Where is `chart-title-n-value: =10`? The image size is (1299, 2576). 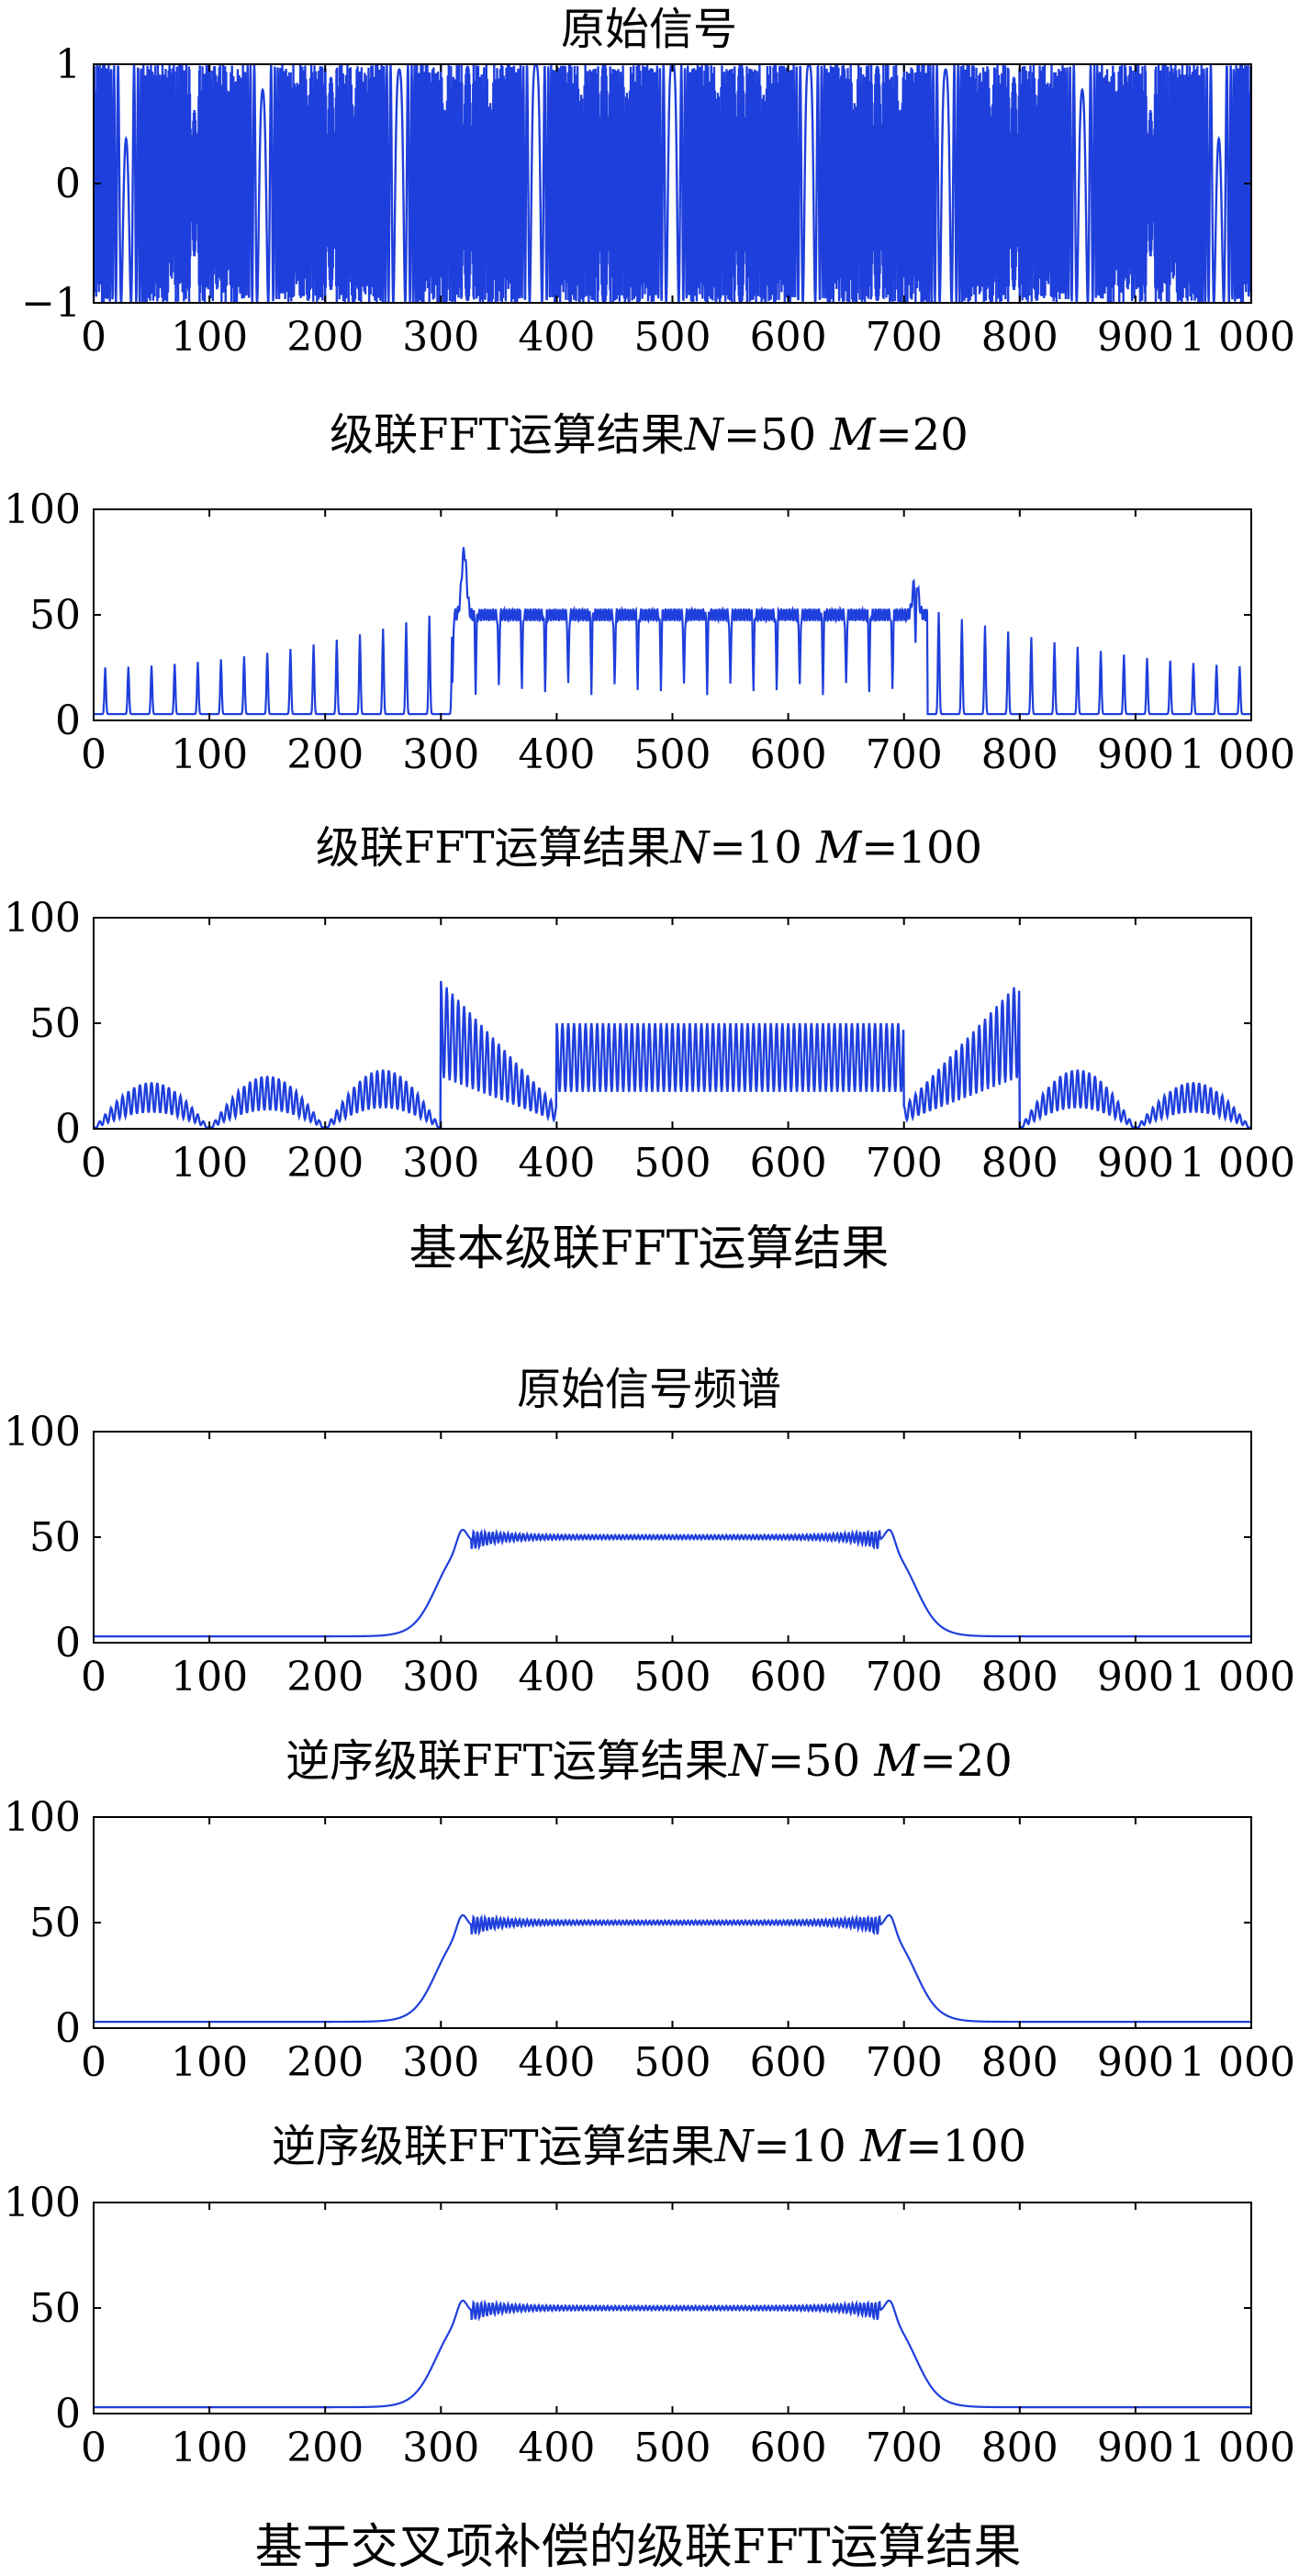
chart-title-n-value: =10 is located at coordinates (807, 2146).